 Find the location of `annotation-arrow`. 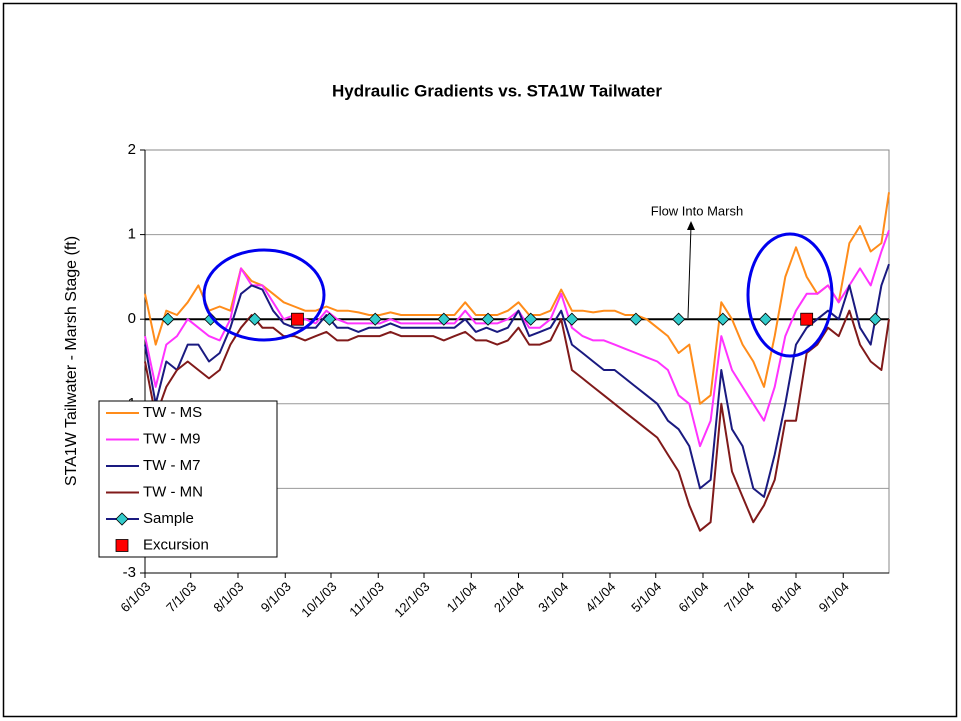

annotation-arrow is located at coordinates (689, 272).